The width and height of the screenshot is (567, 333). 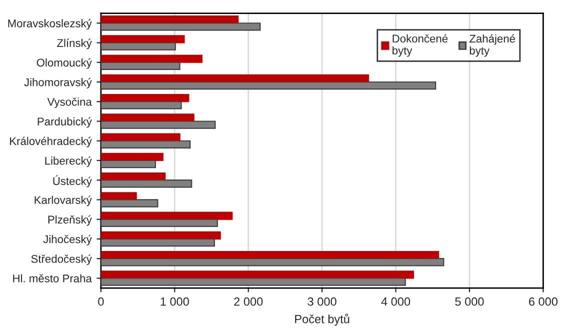 I want to click on legend-label: Zahájené byty, so click(x=493, y=45).